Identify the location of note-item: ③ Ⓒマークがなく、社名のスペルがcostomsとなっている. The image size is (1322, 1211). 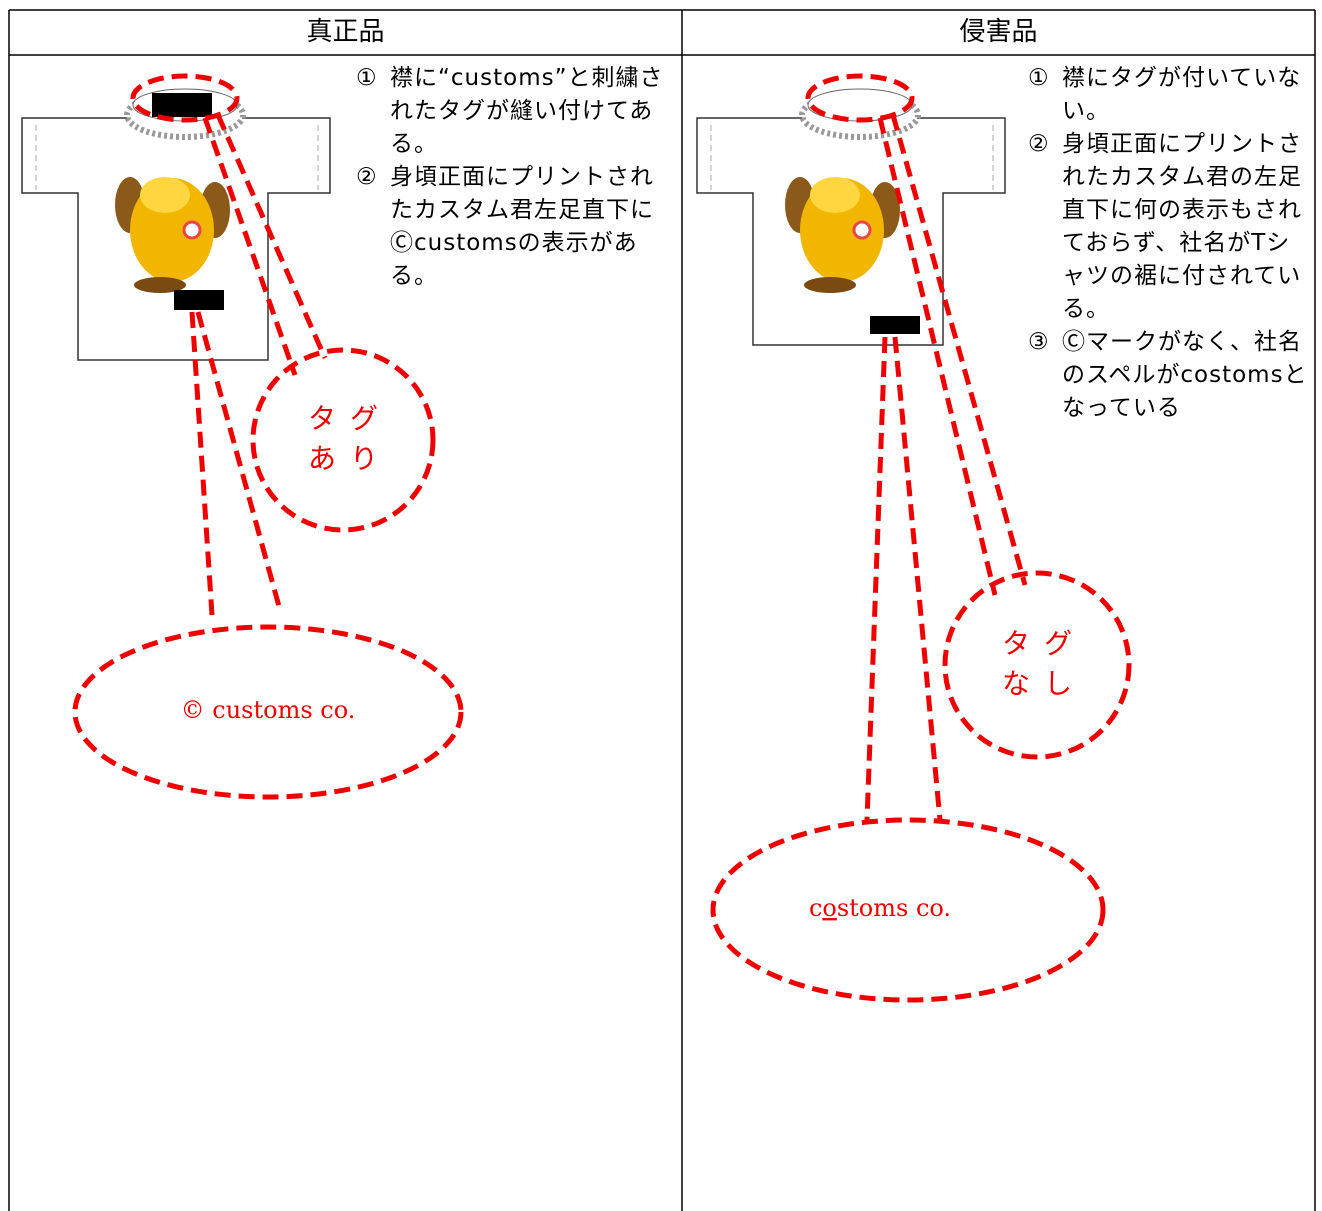
(1169, 375).